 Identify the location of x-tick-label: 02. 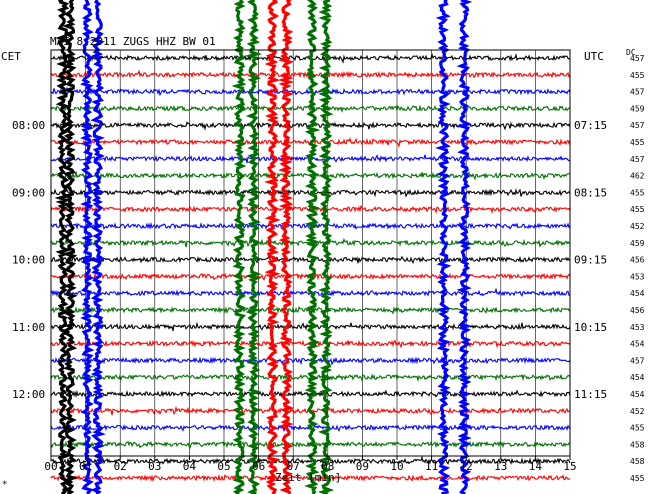
(120, 466).